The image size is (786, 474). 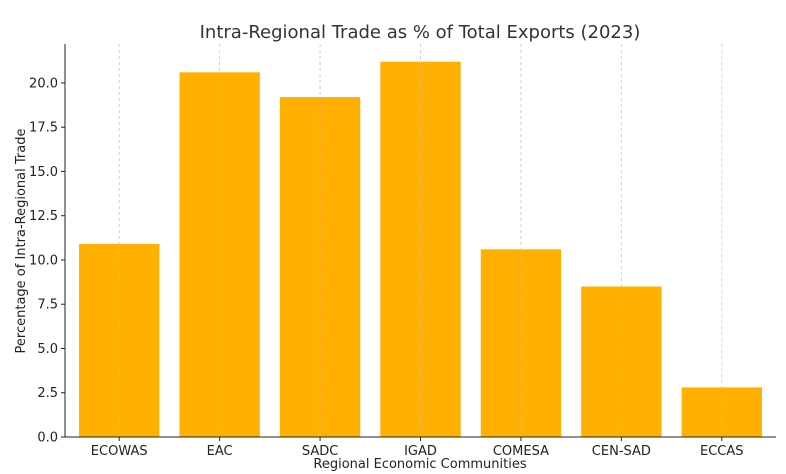 What do you see at coordinates (43, 83) in the screenshot?
I see `y-tick-label: 20.0` at bounding box center [43, 83].